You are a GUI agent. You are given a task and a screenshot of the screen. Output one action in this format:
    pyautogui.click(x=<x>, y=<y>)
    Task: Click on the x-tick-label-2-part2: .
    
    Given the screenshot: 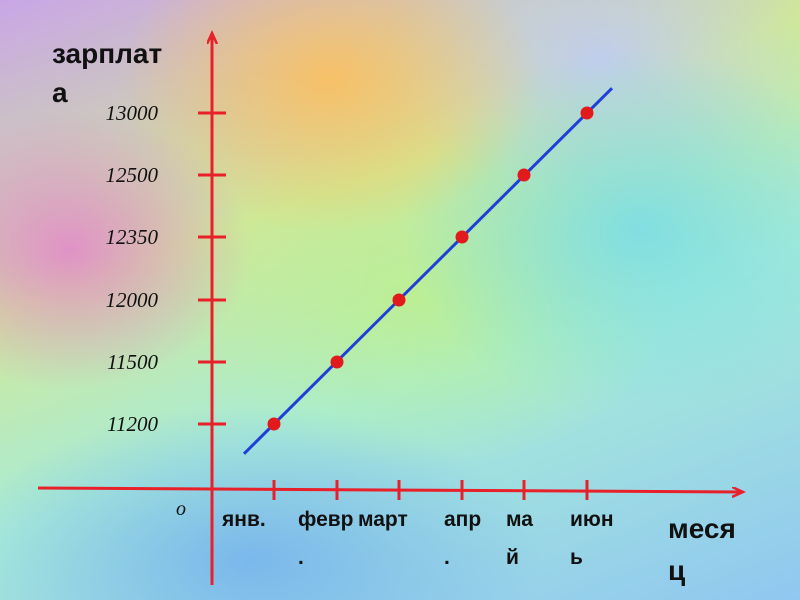 What is the action you would take?
    pyautogui.click(x=301, y=557)
    